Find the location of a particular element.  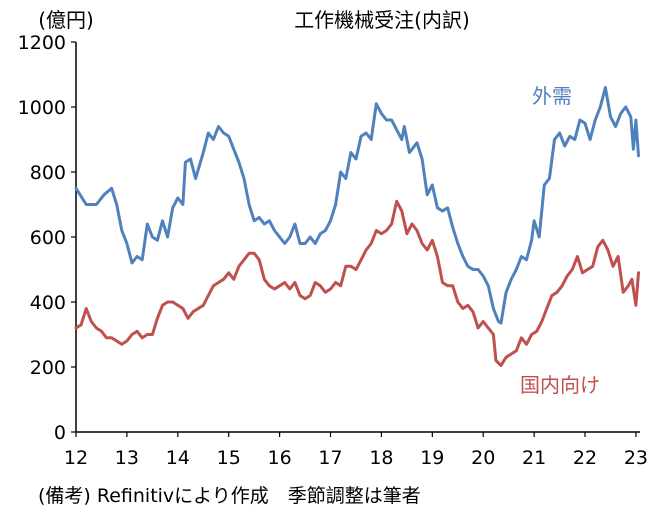

x-tick-label: 13 is located at coordinates (127, 458).